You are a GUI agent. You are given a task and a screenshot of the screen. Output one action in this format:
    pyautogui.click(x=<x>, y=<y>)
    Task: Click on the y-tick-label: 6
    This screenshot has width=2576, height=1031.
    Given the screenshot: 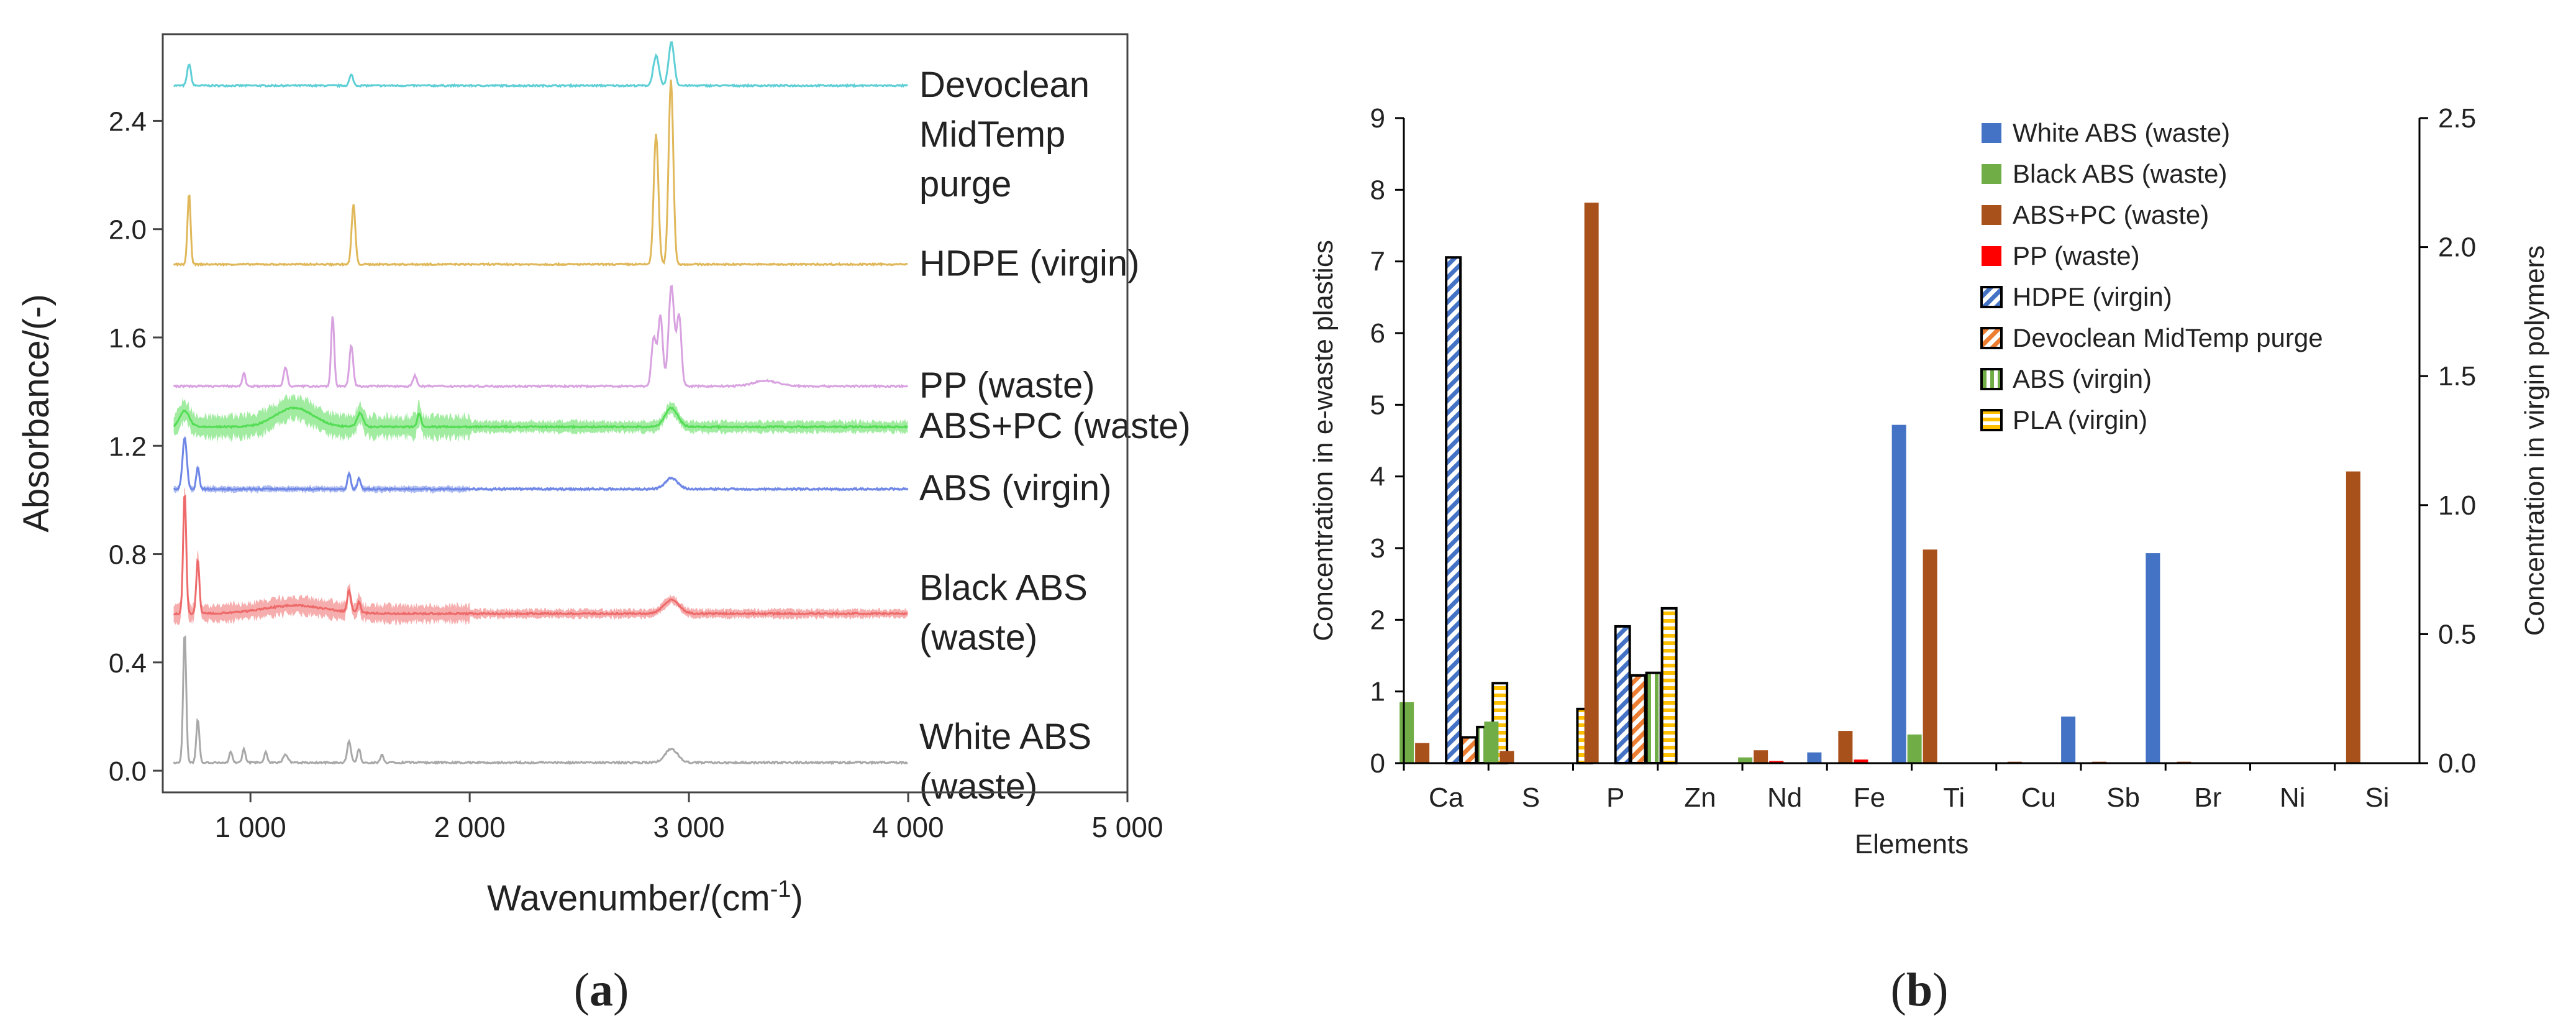 What is the action you would take?
    pyautogui.click(x=1377, y=333)
    